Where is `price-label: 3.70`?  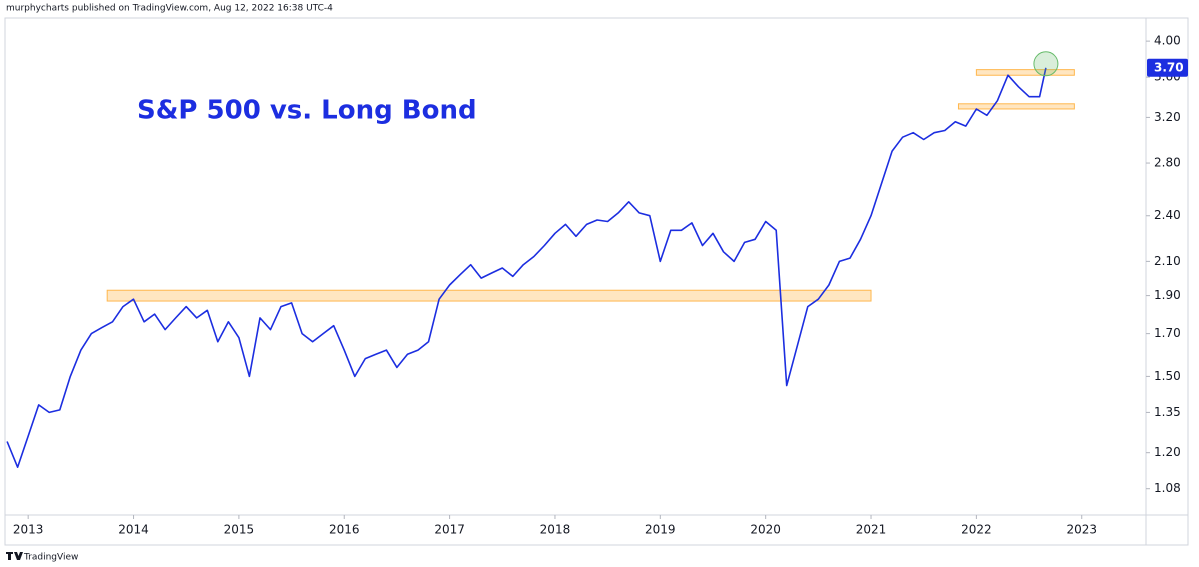
price-label: 3.70 is located at coordinates (1169, 67).